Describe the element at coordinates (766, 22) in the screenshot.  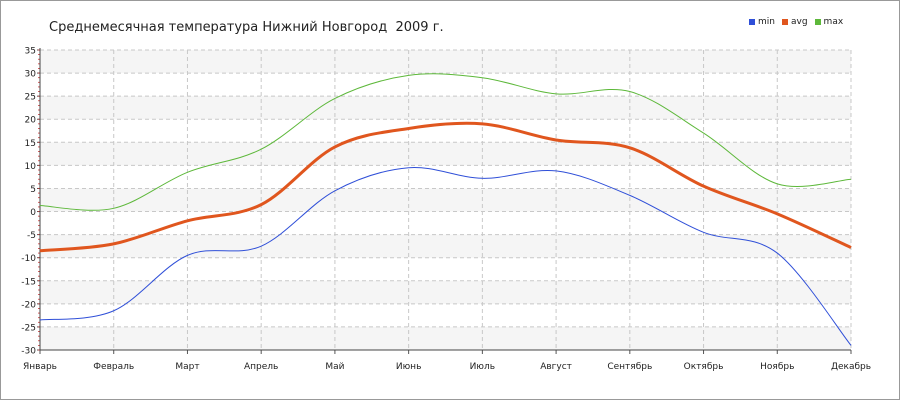
I see `legend-label-min: min` at that location.